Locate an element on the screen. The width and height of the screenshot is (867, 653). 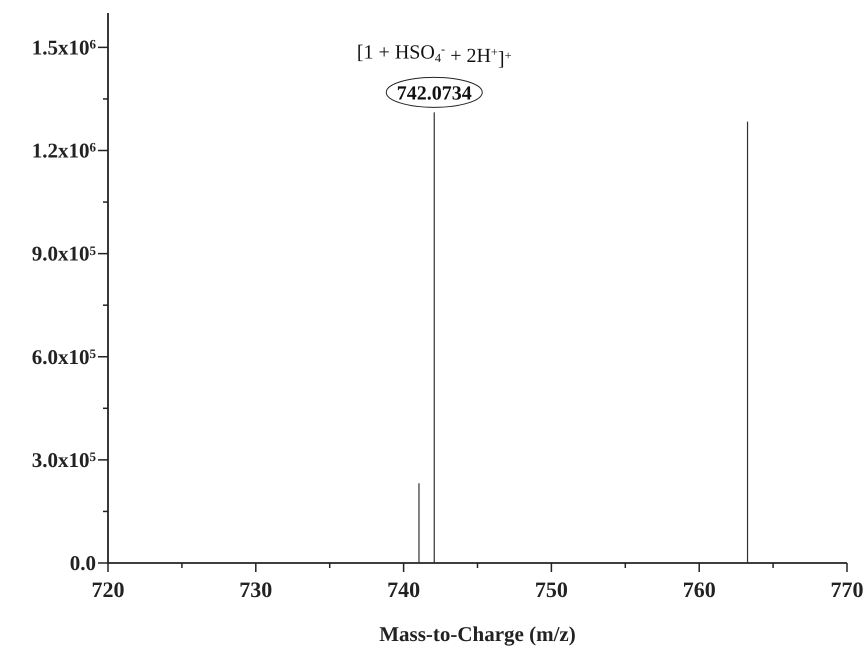
y-tick-label: 0.0 is located at coordinates (83, 563).